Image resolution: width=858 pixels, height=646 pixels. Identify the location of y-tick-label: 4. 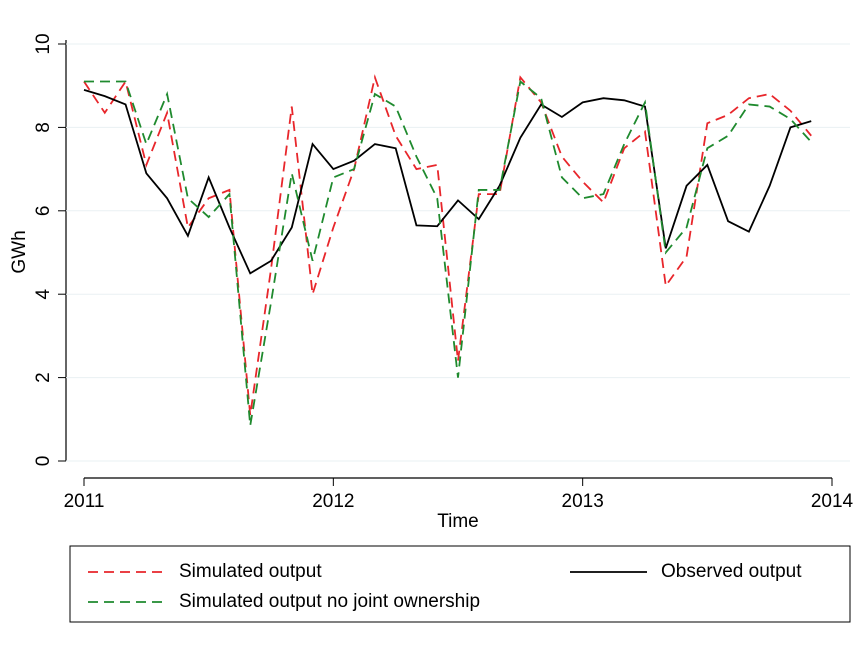
(43, 293).